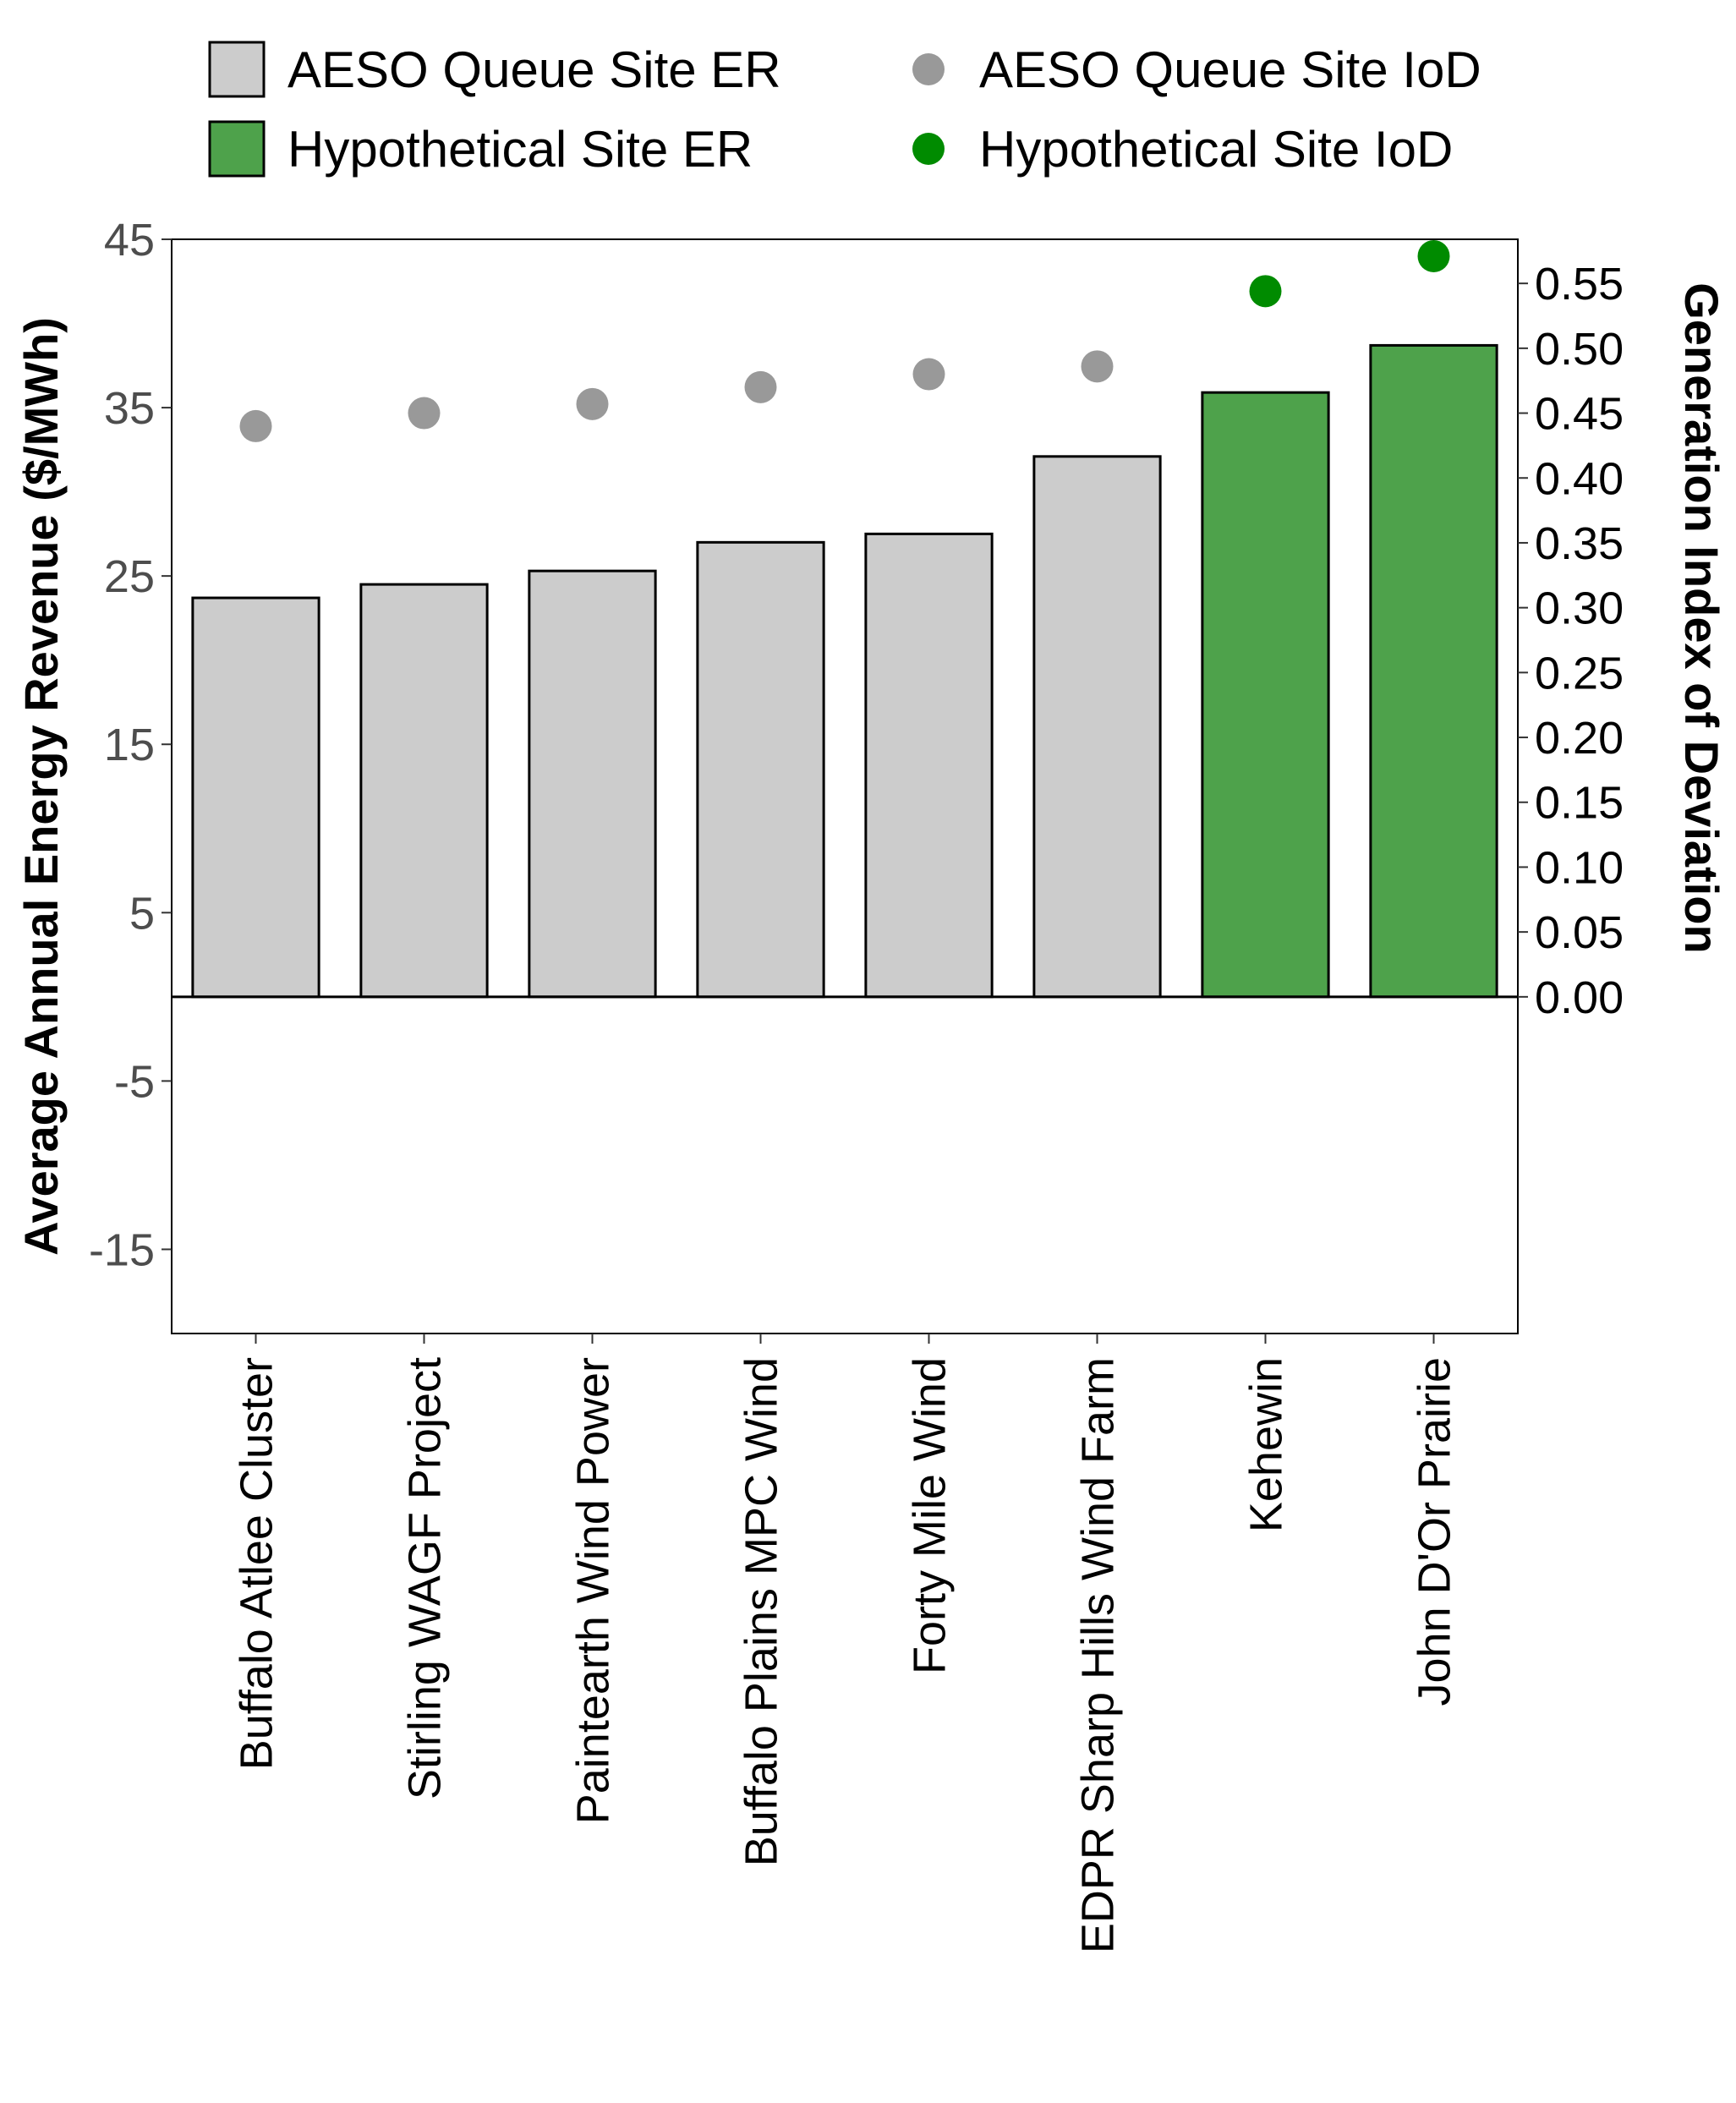 Image resolution: width=1736 pixels, height=2103 pixels. I want to click on left-tick-label: 45, so click(129, 240).